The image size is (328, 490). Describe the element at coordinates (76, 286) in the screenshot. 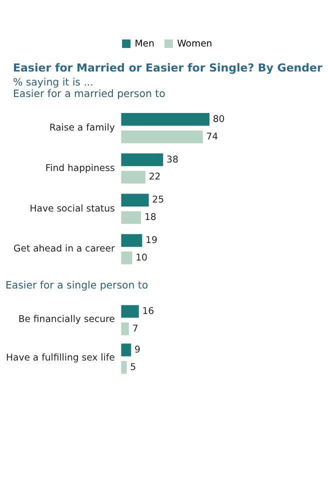

I see `text: Easier for a single person to` at that location.